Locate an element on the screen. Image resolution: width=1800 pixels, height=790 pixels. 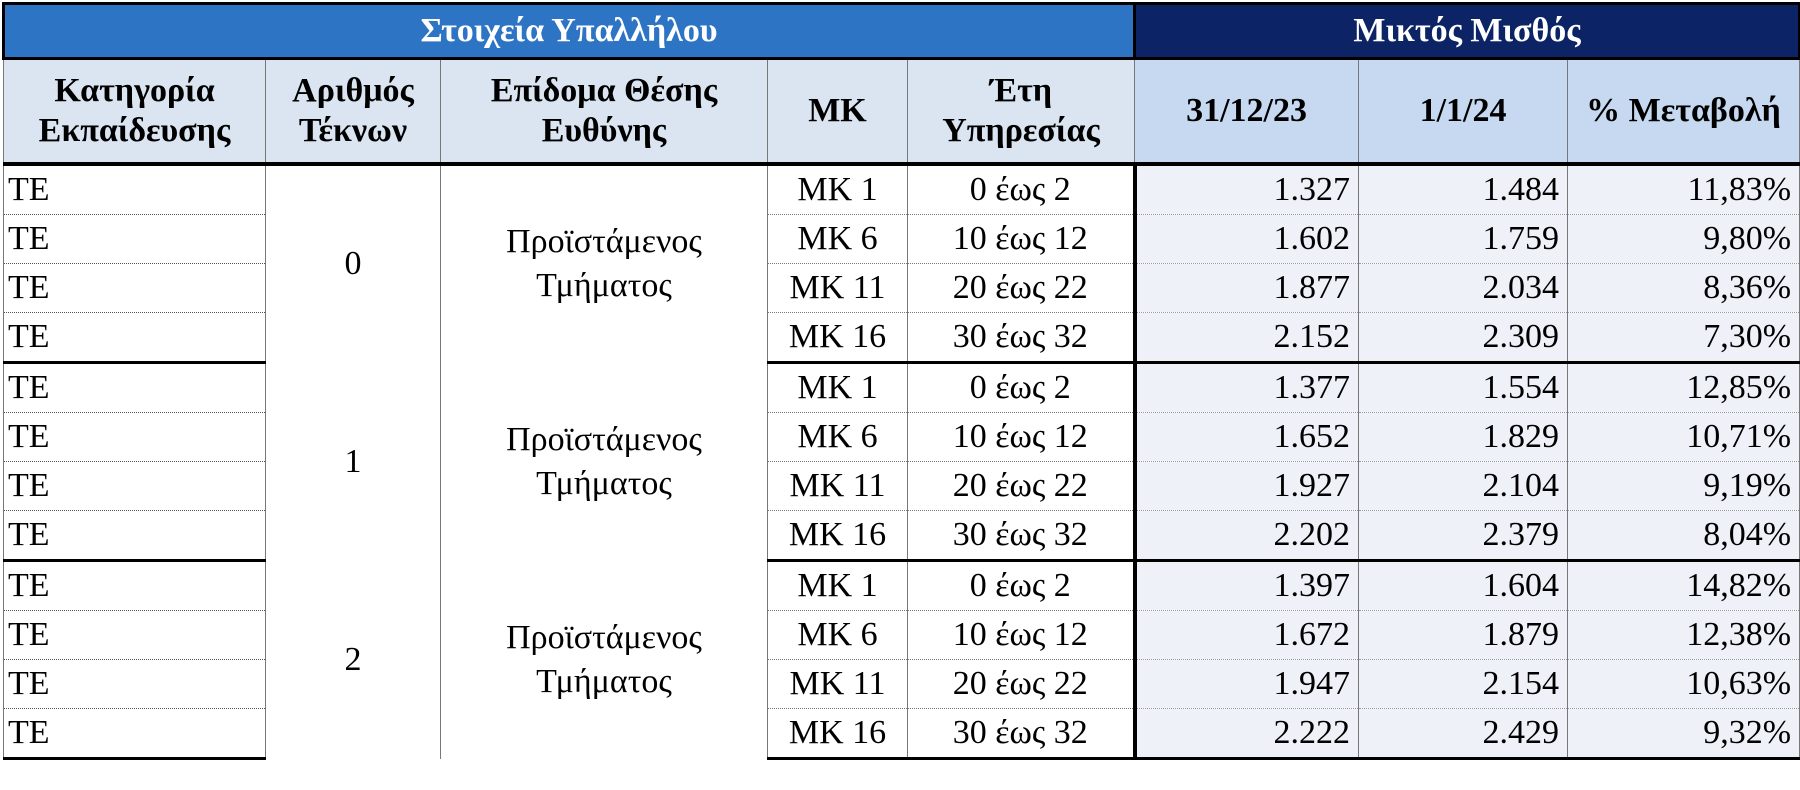
salary-cell: 1.604 is located at coordinates (1463, 585).